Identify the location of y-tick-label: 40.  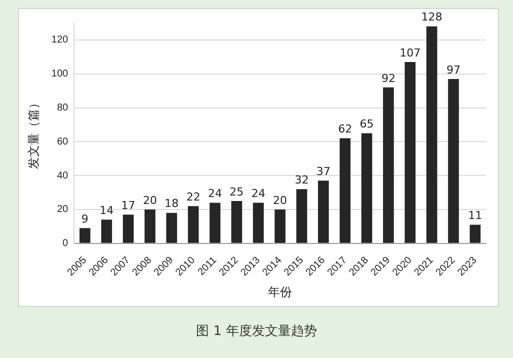
(62, 176).